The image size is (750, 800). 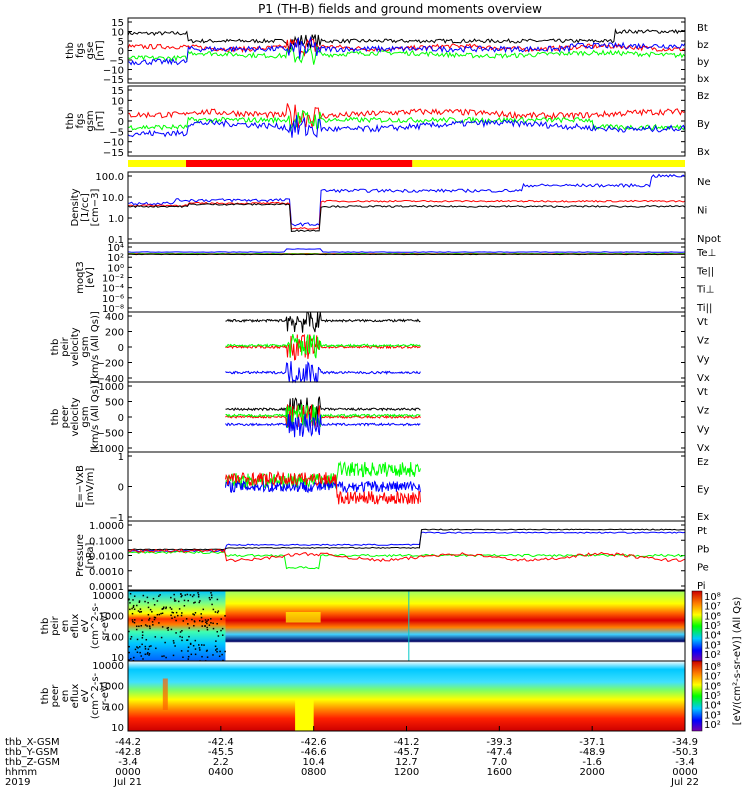 What do you see at coordinates (703, 411) in the screenshot?
I see `legend-Vz: Vz` at bounding box center [703, 411].